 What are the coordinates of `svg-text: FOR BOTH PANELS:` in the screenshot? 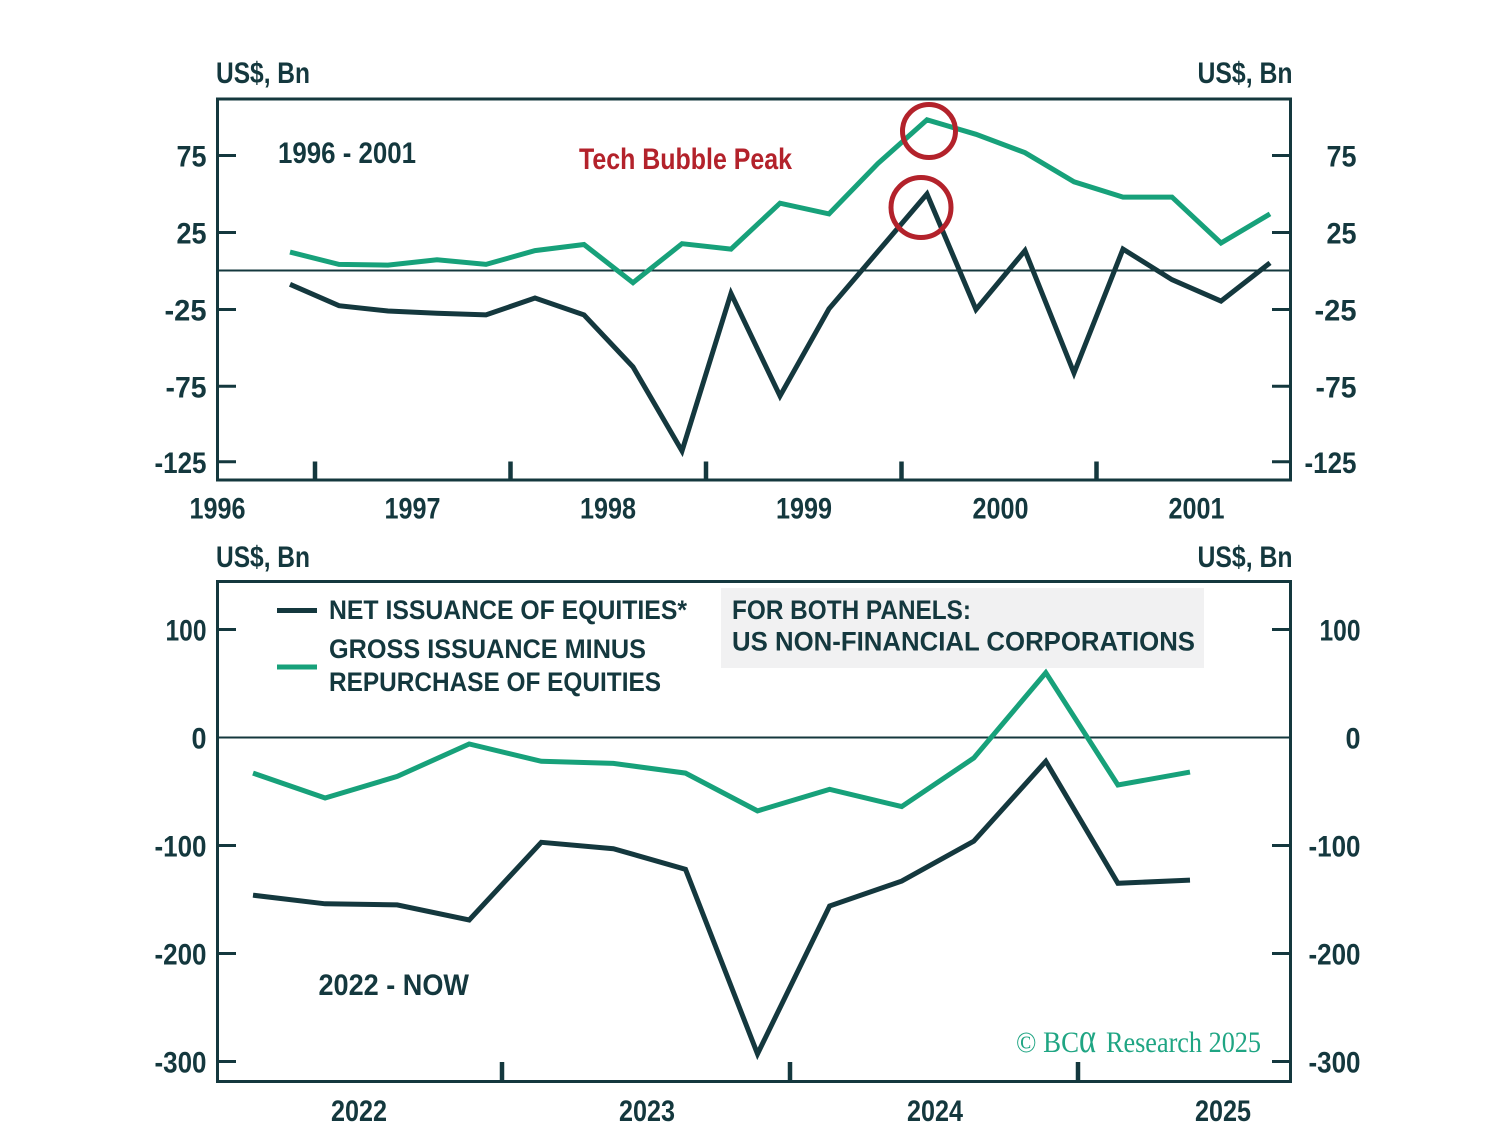 It's located at (851, 610).